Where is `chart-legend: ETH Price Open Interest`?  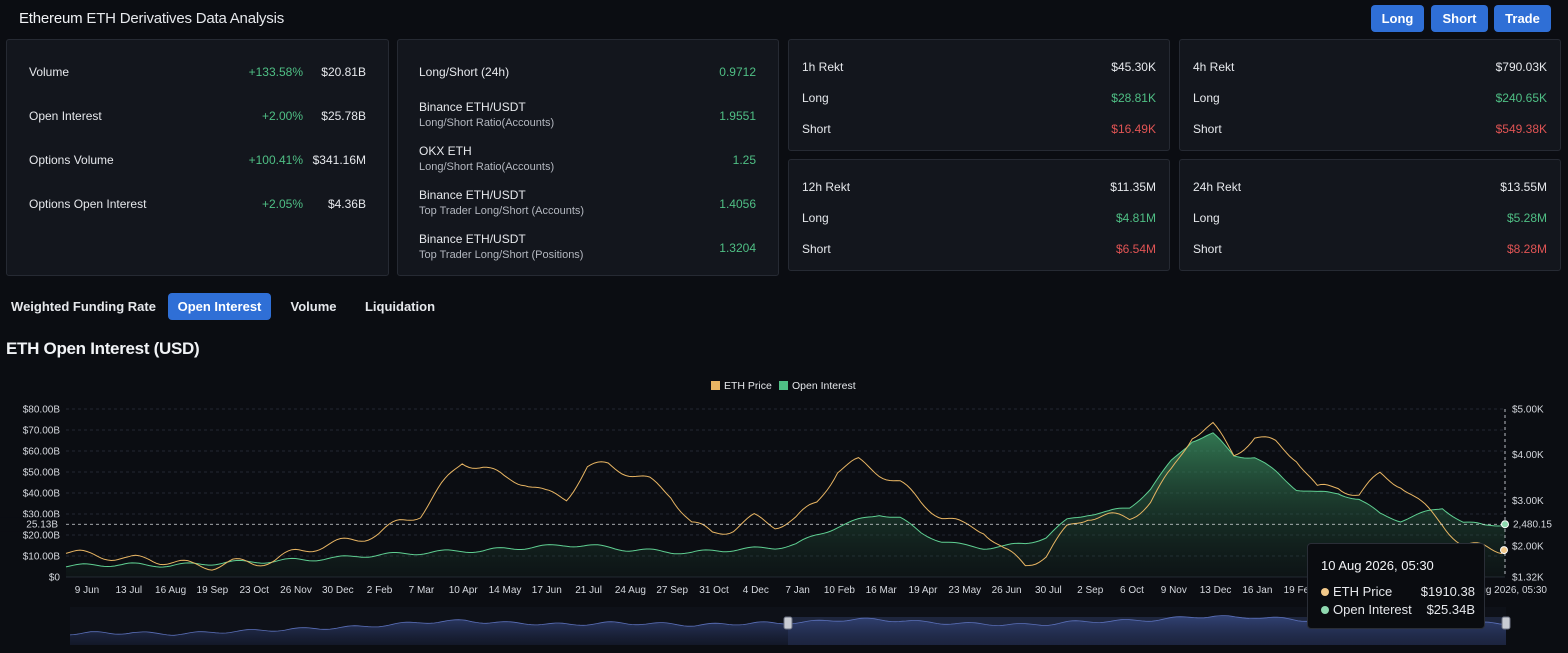
chart-legend: ETH Price Open Interest is located at coordinates (783, 386).